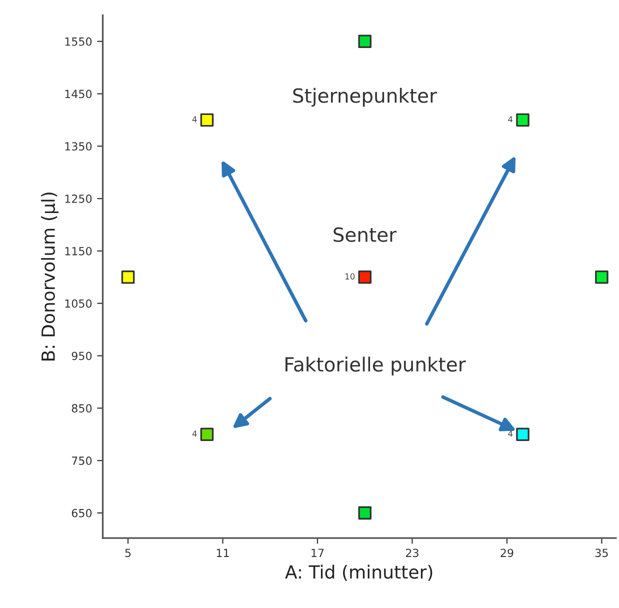 The width and height of the screenshot is (619, 608). I want to click on x-tick-label: 23, so click(412, 553).